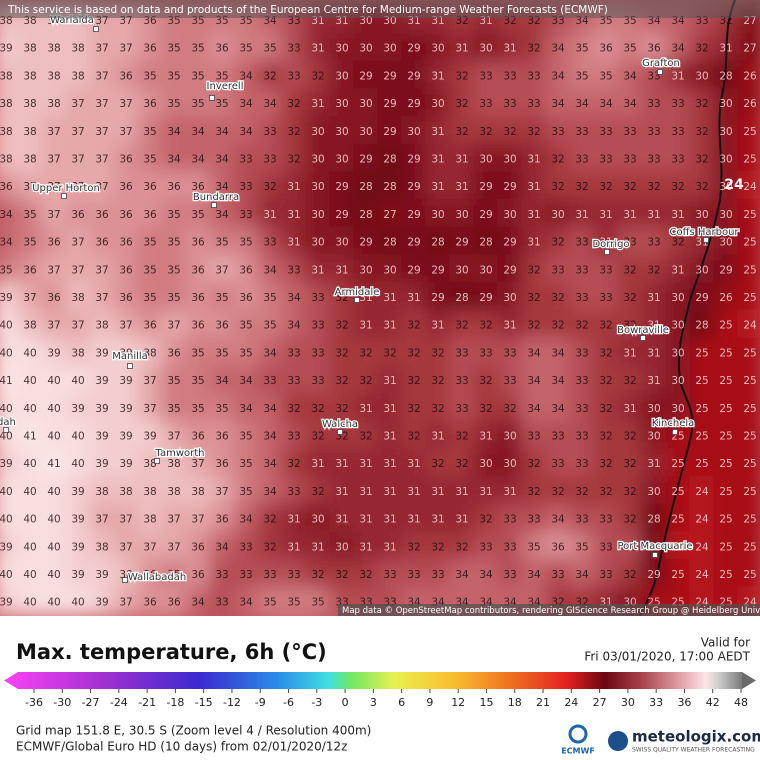  I want to click on cell-value: 38, so click(101, 326).